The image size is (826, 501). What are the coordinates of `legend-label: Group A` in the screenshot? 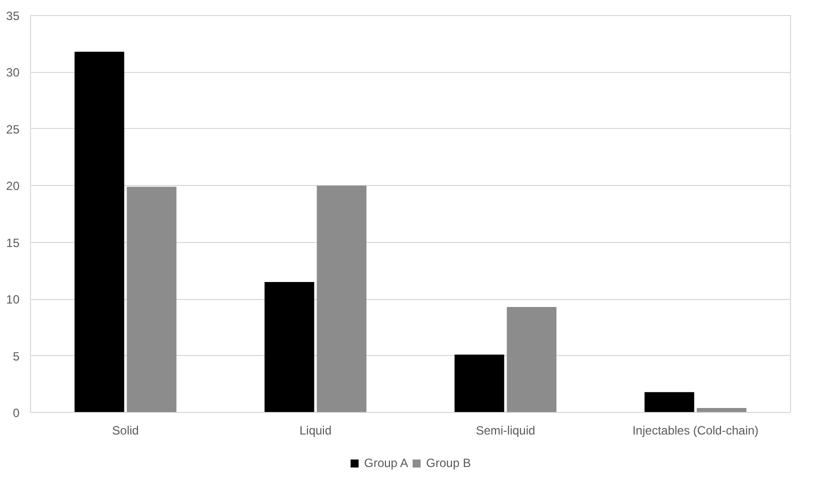 It's located at (386, 463).